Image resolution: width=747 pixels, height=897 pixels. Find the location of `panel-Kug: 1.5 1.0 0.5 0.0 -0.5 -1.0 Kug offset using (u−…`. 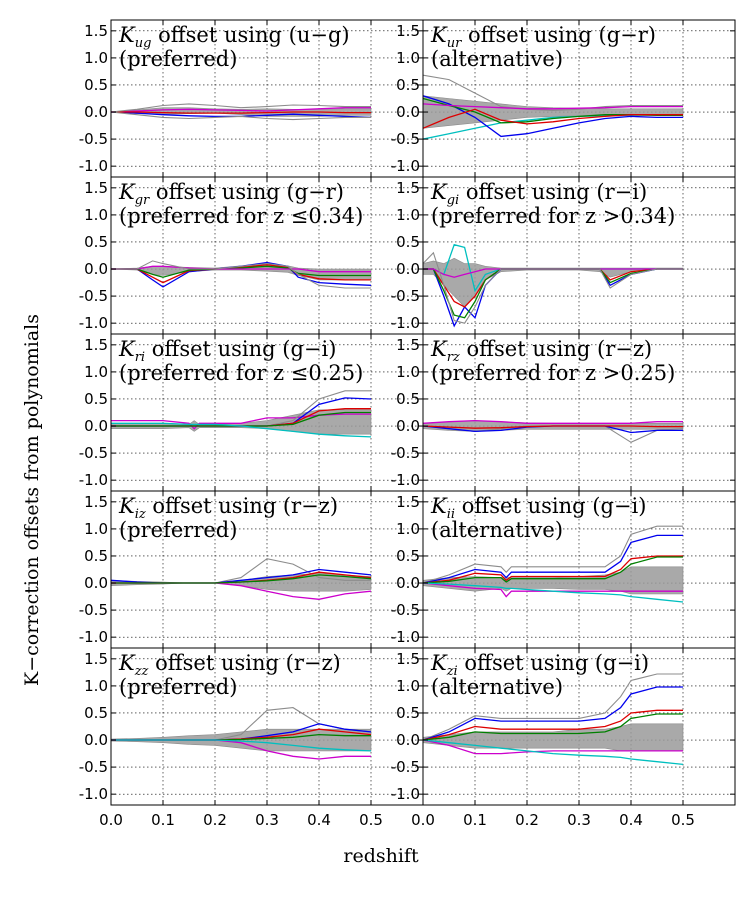

panel-Kug: 1.5 1.0 0.5 0.0 -0.5 -1.0 Kug offset using (u−… is located at coordinates (251, 98).